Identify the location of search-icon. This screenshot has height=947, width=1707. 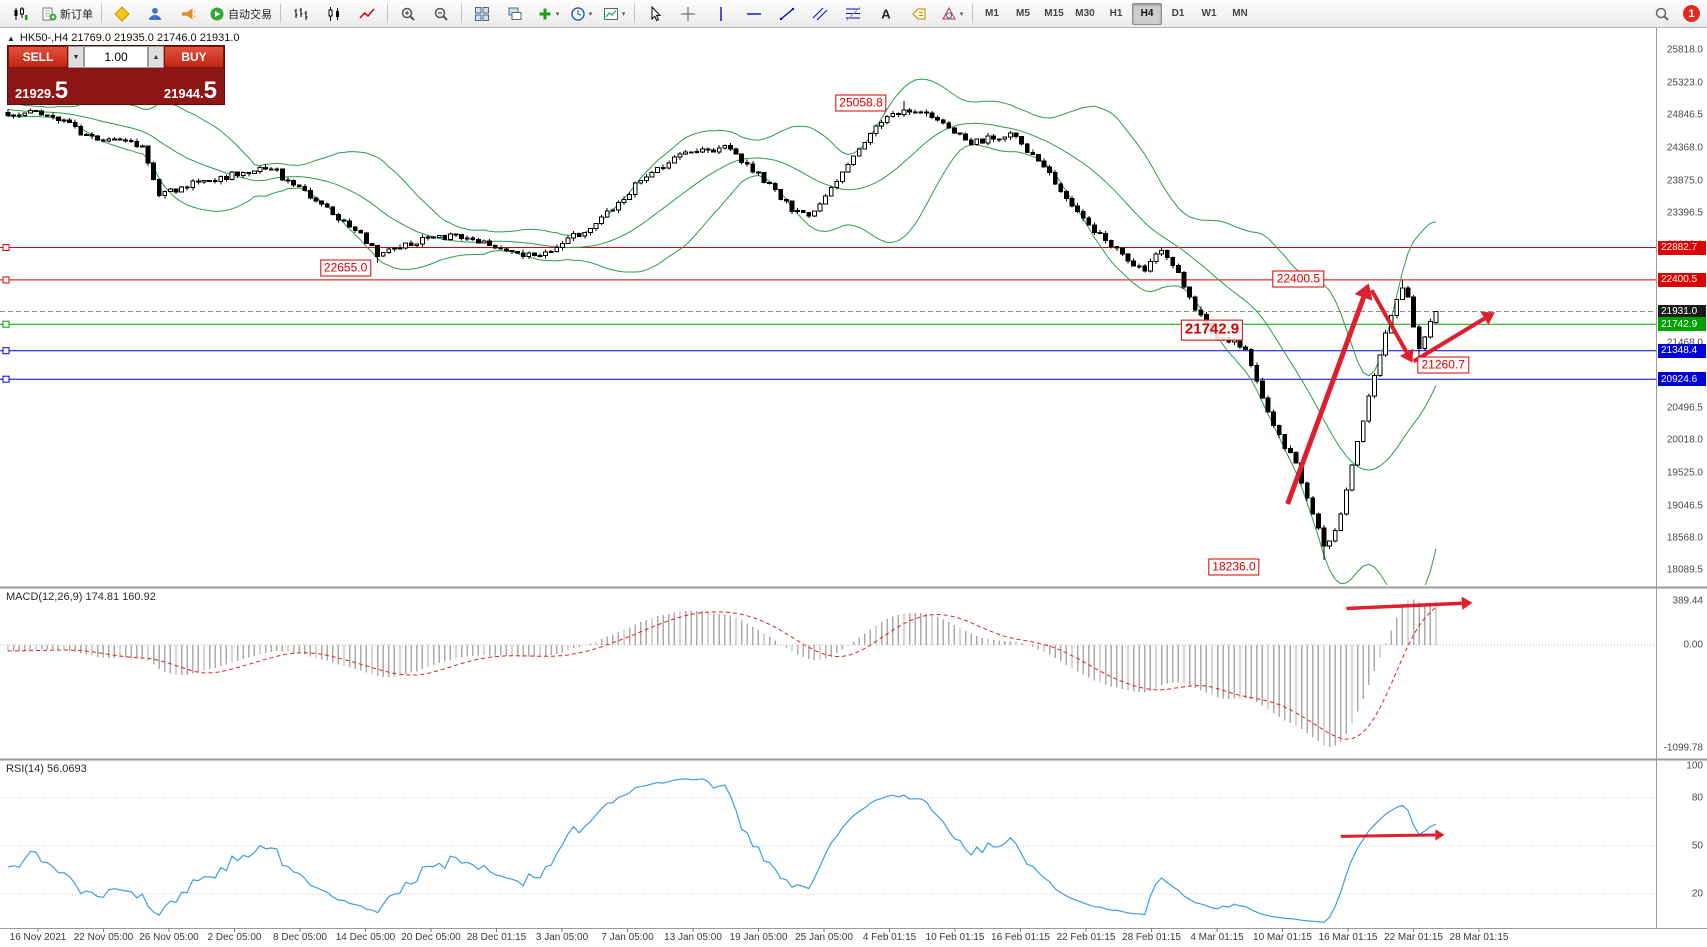
(1662, 14).